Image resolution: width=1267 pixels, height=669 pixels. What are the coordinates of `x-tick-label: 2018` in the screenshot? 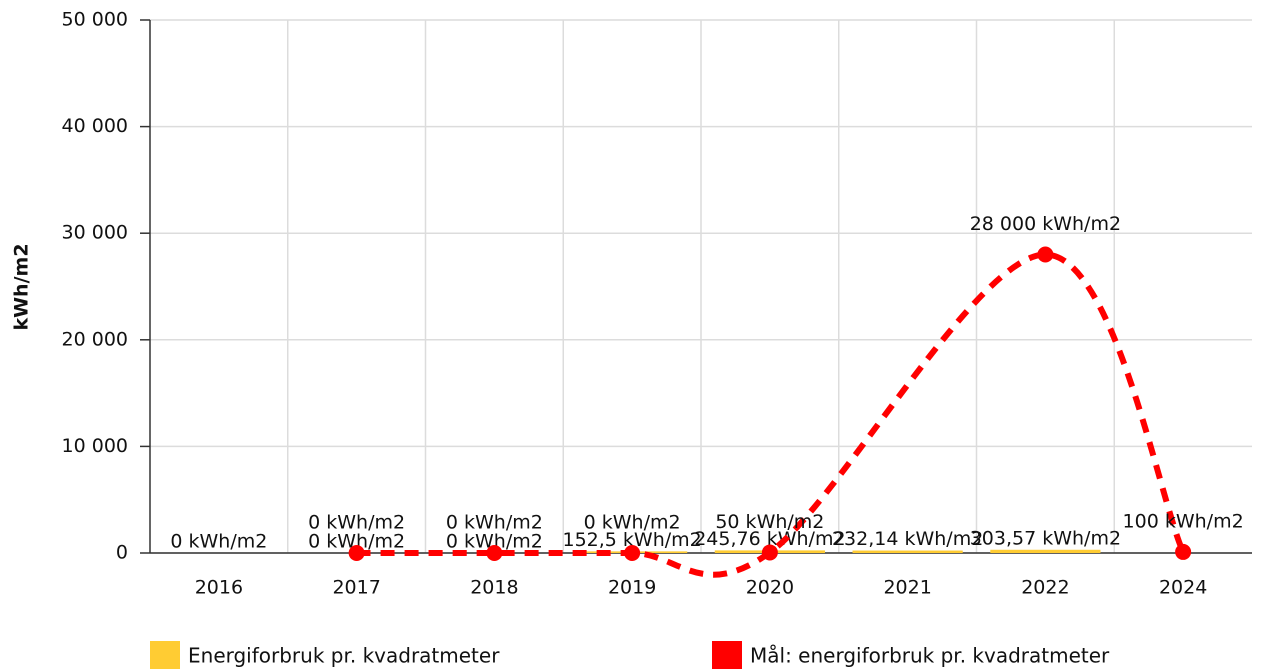 It's located at (494, 588).